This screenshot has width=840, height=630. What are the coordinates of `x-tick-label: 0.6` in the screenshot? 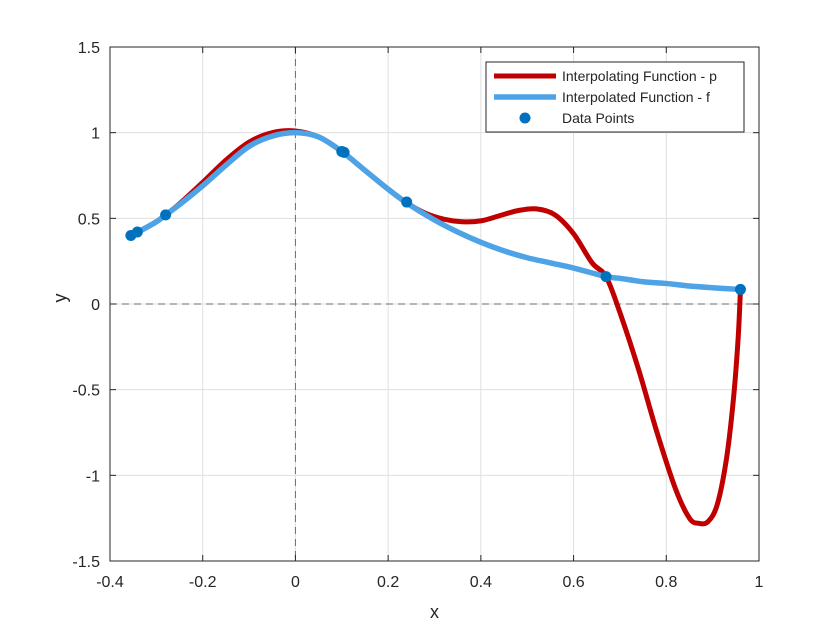 It's located at (573, 582).